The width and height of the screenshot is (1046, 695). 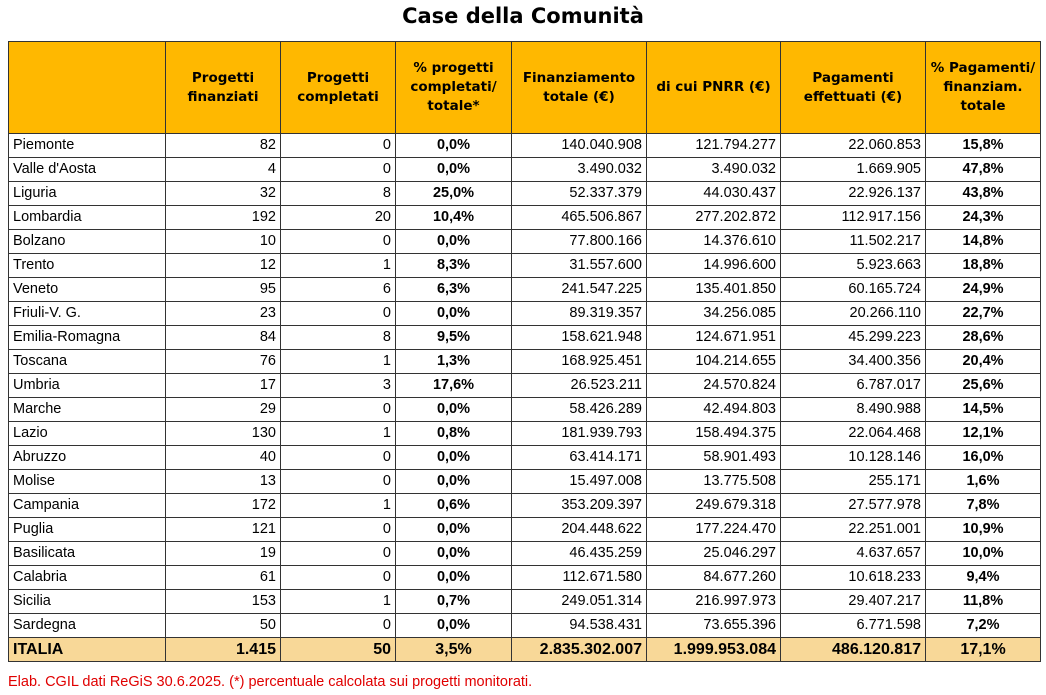 I want to click on cell-finanziamento-totale: 158.621.948, so click(x=579, y=337).